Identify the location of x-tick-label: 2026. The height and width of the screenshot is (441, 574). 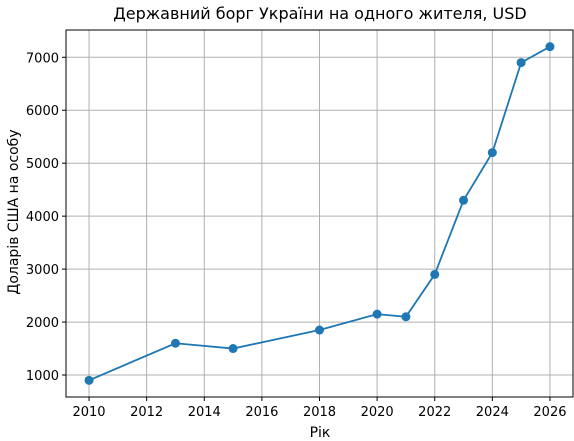
(549, 412).